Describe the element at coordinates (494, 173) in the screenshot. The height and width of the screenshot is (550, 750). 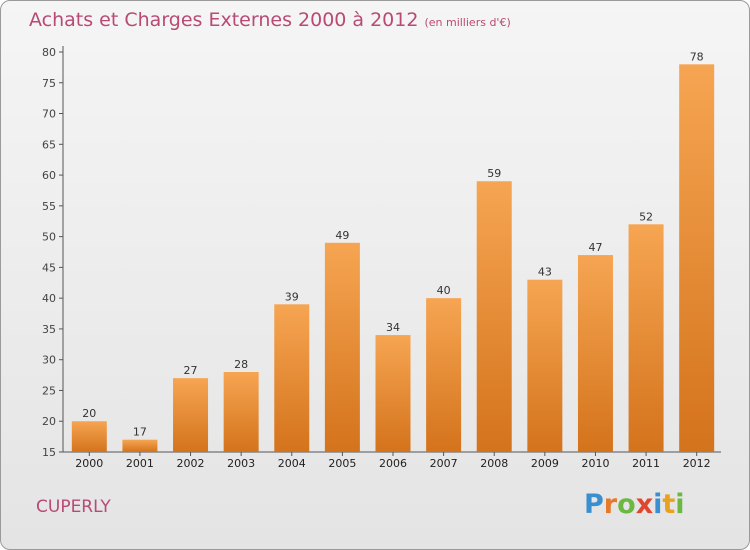
I see `data-label-2008: 59` at that location.